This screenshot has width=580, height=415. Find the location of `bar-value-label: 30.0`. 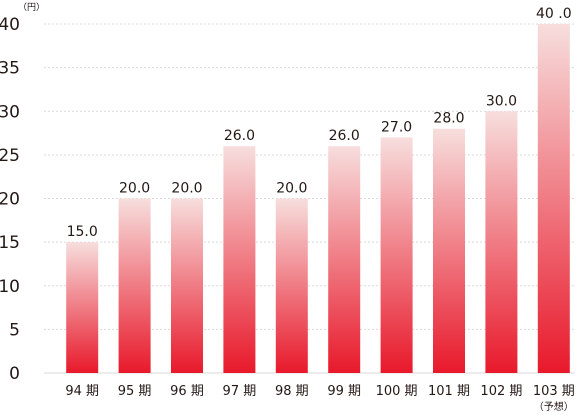

bar-value-label: 30.0 is located at coordinates (501, 101).